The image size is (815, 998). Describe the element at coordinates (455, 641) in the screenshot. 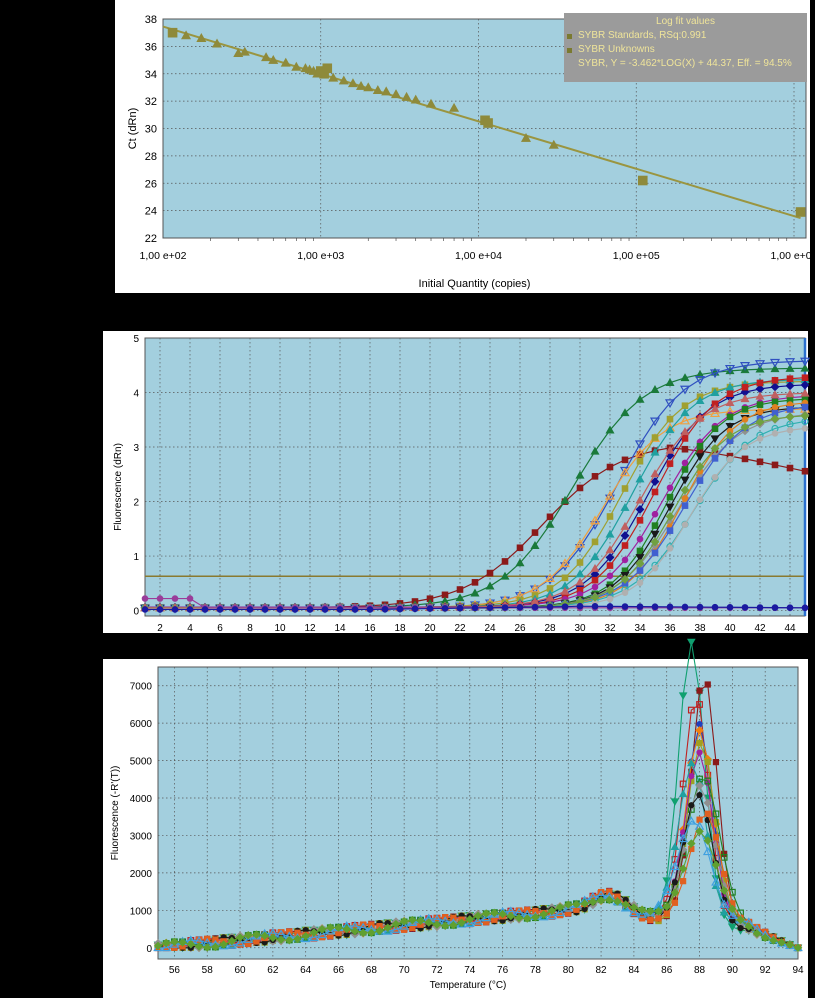

I see `x-axis-title: Cycles` at that location.